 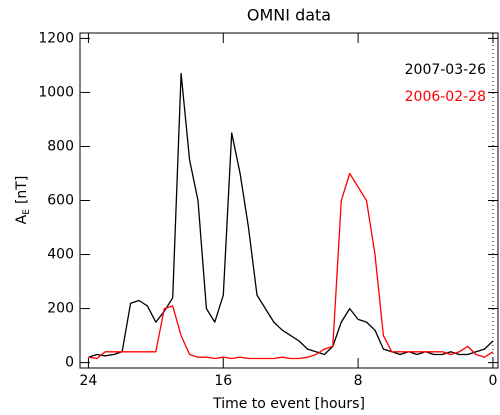 I want to click on y-label-subscript: E, so click(x=27, y=212).